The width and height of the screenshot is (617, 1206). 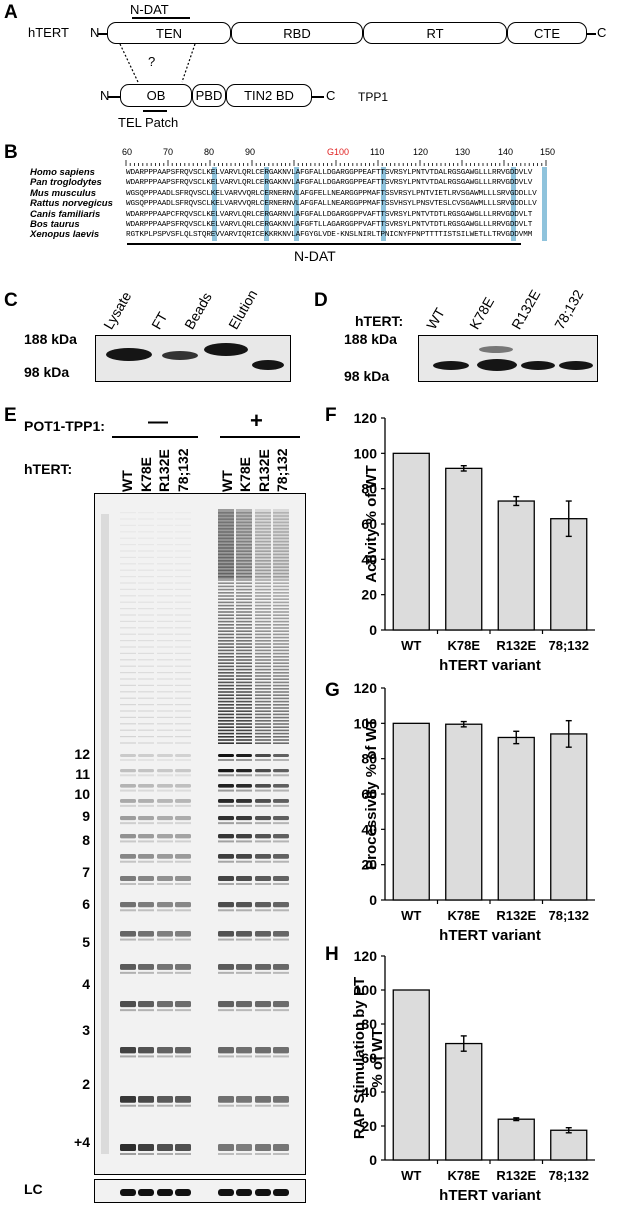 I want to click on panel-label-g: G, so click(x=332, y=690).